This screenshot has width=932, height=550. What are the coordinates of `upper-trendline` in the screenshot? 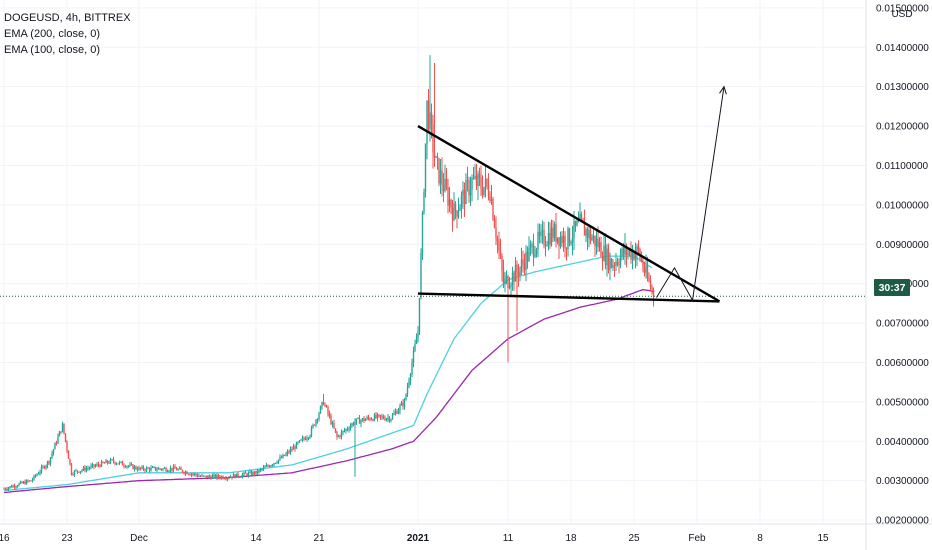 It's located at (569, 214).